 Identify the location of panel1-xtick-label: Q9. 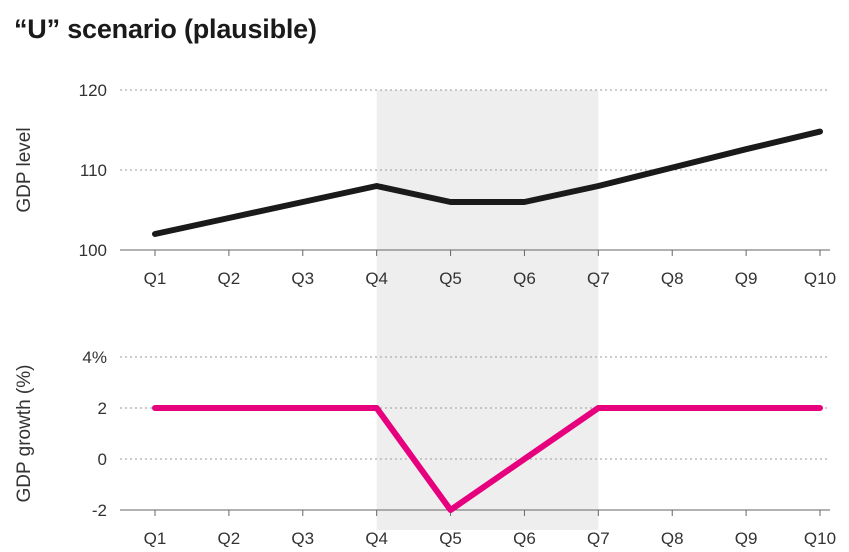
(746, 278).